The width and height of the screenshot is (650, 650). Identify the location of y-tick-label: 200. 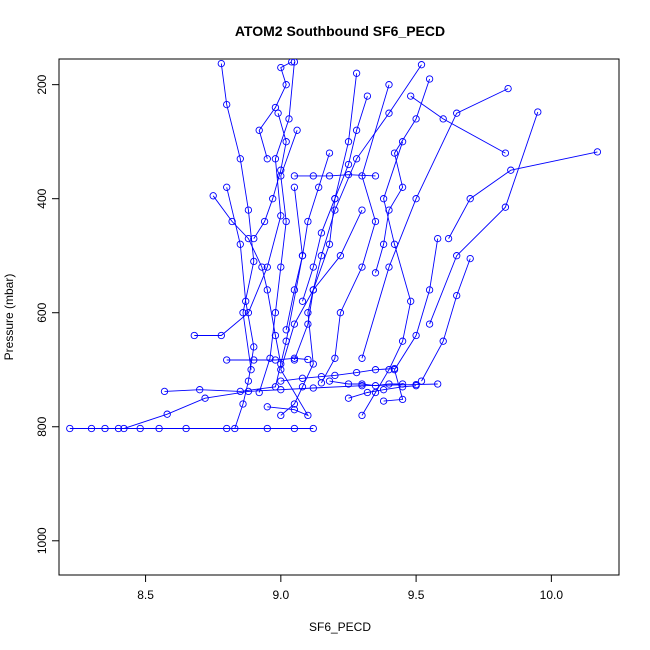
(42, 84).